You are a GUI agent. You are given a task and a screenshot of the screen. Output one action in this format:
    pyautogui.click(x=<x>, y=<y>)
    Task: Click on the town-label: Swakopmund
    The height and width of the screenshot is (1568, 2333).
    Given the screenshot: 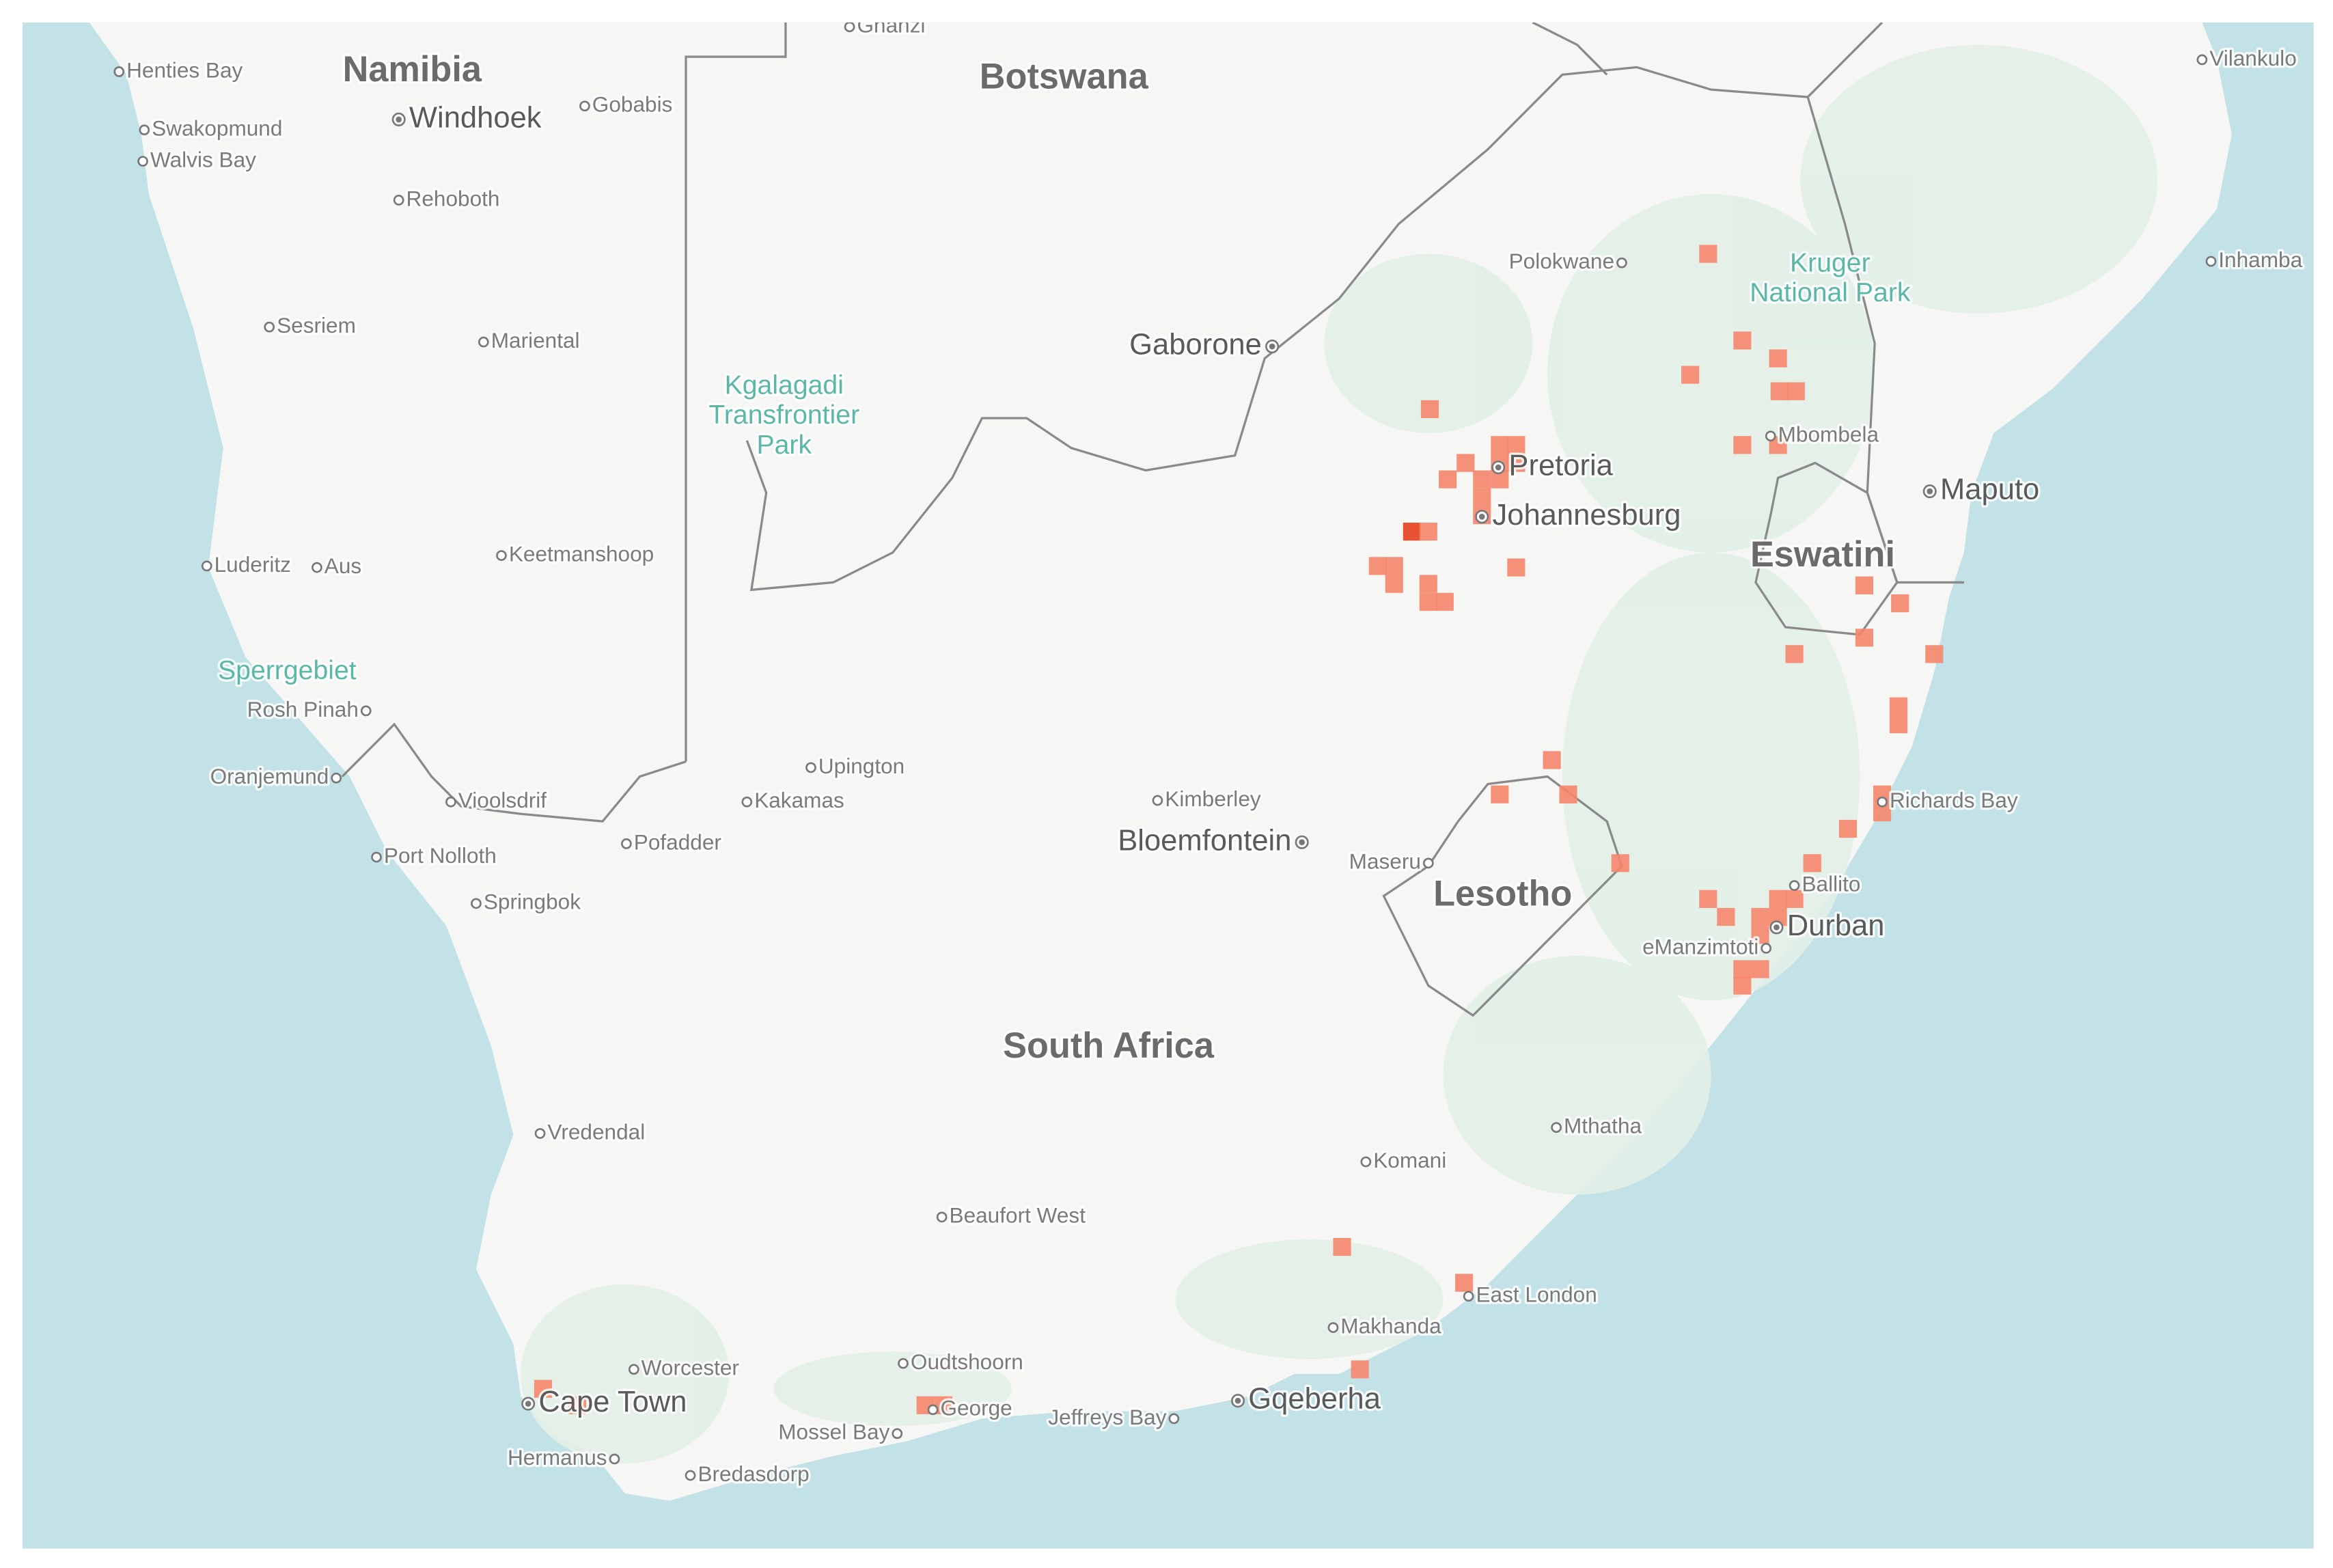 What is the action you would take?
    pyautogui.click(x=217, y=128)
    